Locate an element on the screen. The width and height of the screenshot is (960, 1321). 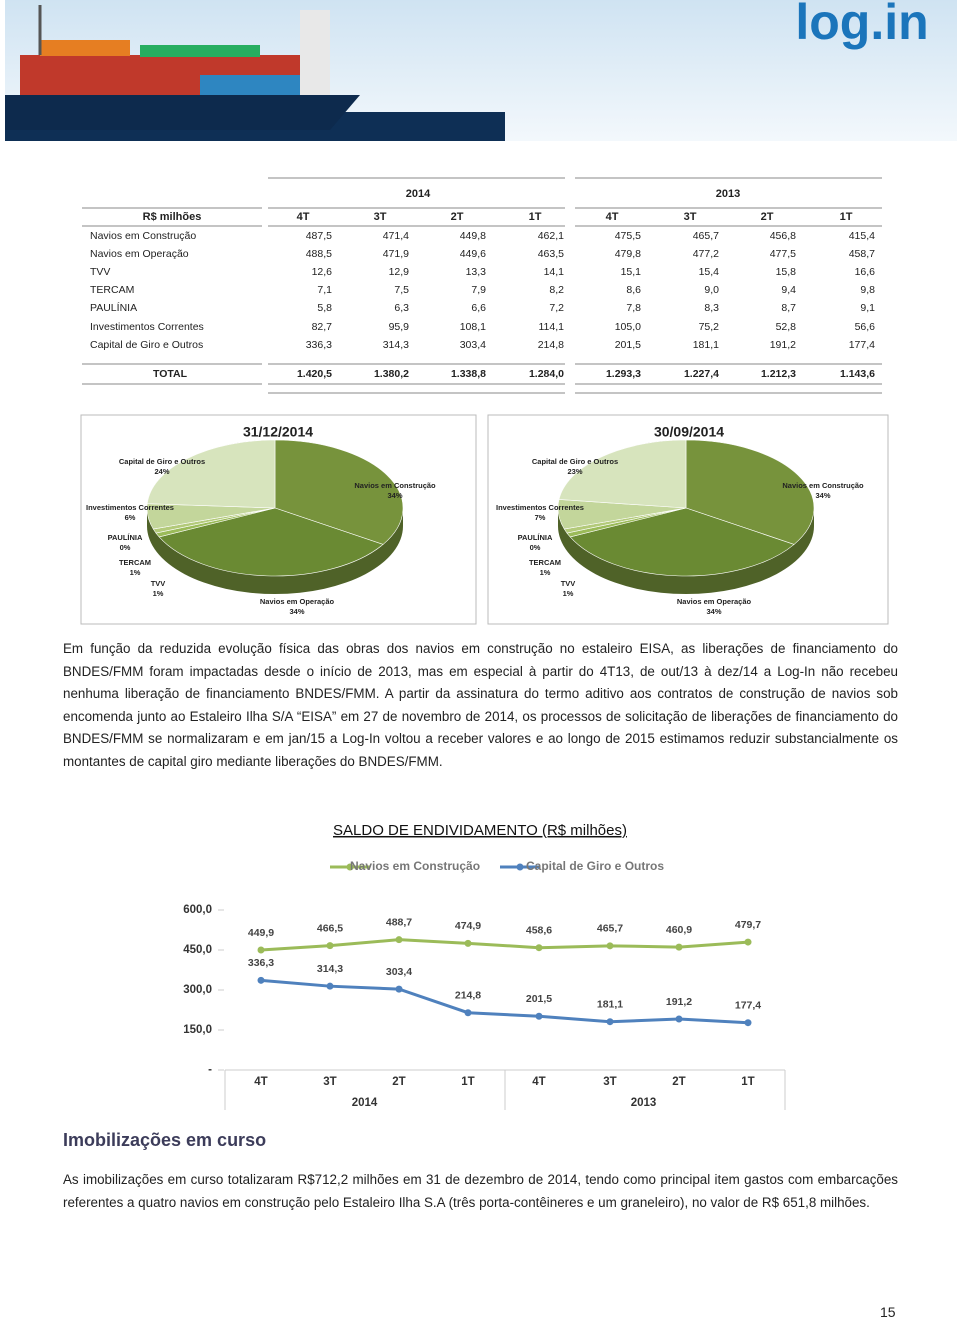
column-header: 2T is located at coordinates (767, 217).